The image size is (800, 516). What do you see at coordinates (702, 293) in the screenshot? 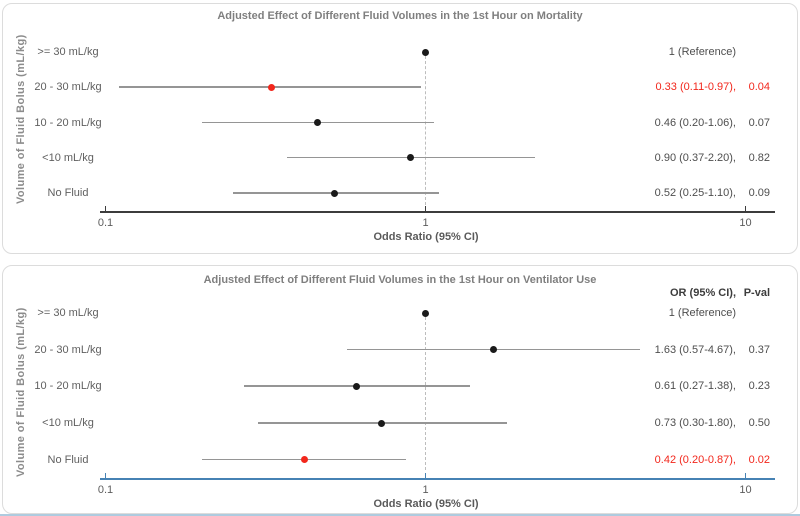
I see `column-header-or: OR (95% CI),` at bounding box center [702, 293].